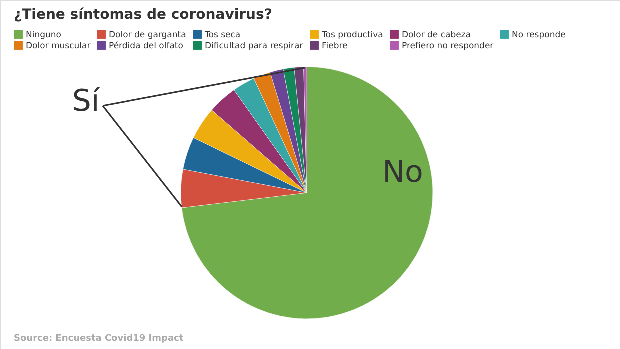  I want to click on legend-label: No responde, so click(539, 35).